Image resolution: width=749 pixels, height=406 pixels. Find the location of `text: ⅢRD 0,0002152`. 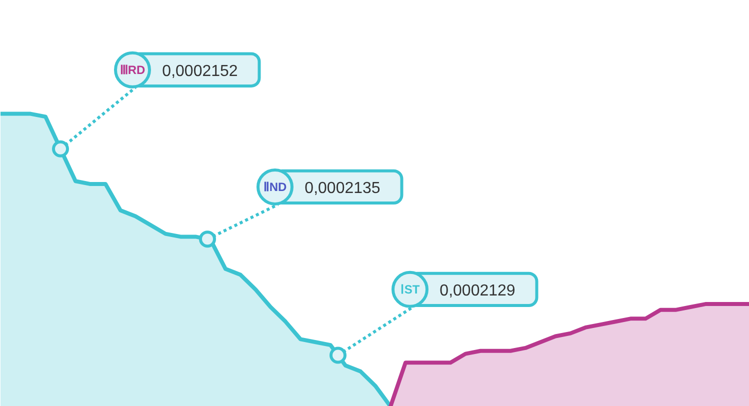

text: ⅢRD 0,0002152 is located at coordinates (179, 71).